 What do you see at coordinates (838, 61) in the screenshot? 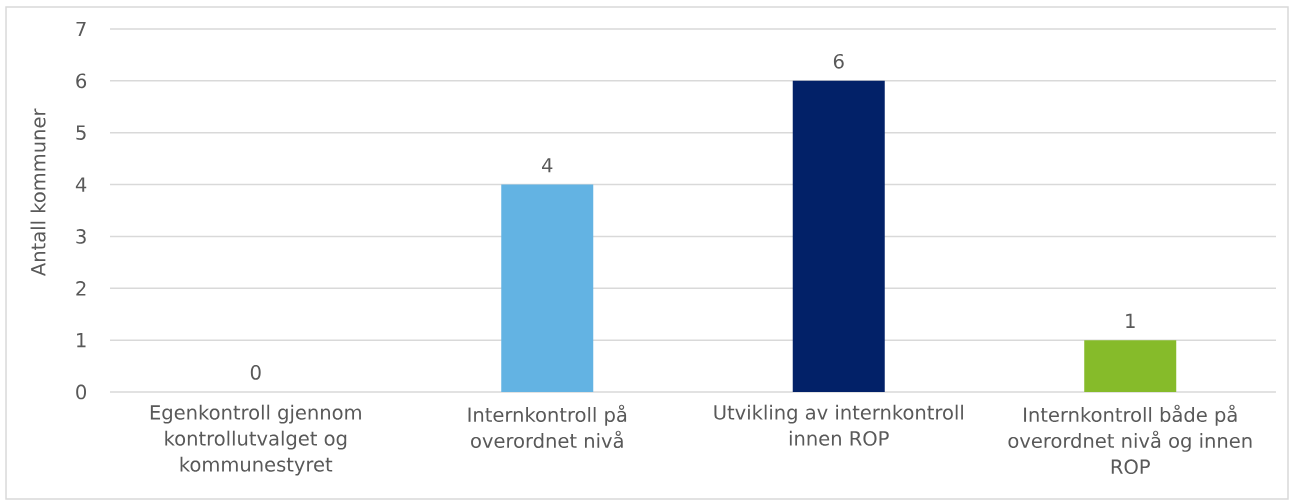
I see `data-label: 6` at bounding box center [838, 61].